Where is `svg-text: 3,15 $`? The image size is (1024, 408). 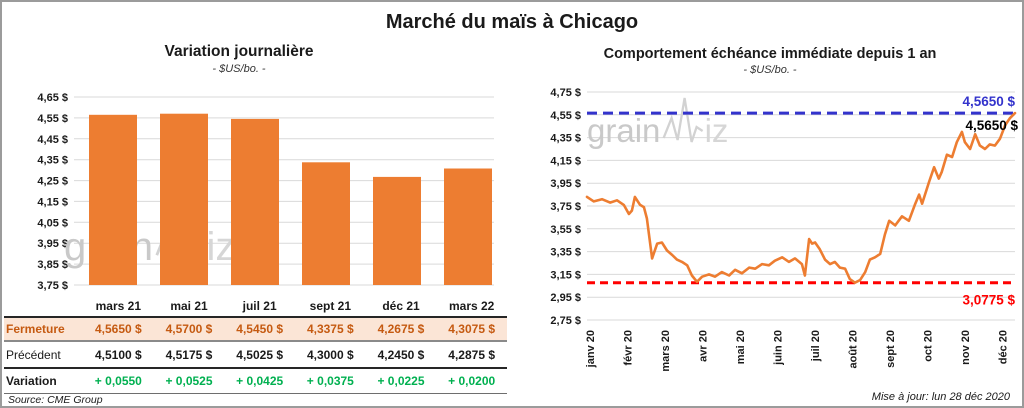 svg-text: 3,15 $ is located at coordinates (565, 275).